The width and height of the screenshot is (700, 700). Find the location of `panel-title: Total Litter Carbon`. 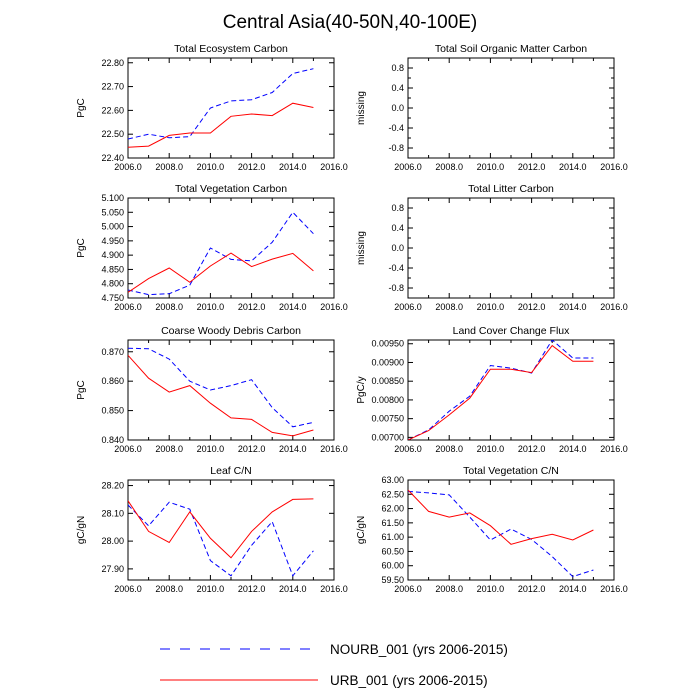

panel-title: Total Litter Carbon is located at coordinates (511, 189).